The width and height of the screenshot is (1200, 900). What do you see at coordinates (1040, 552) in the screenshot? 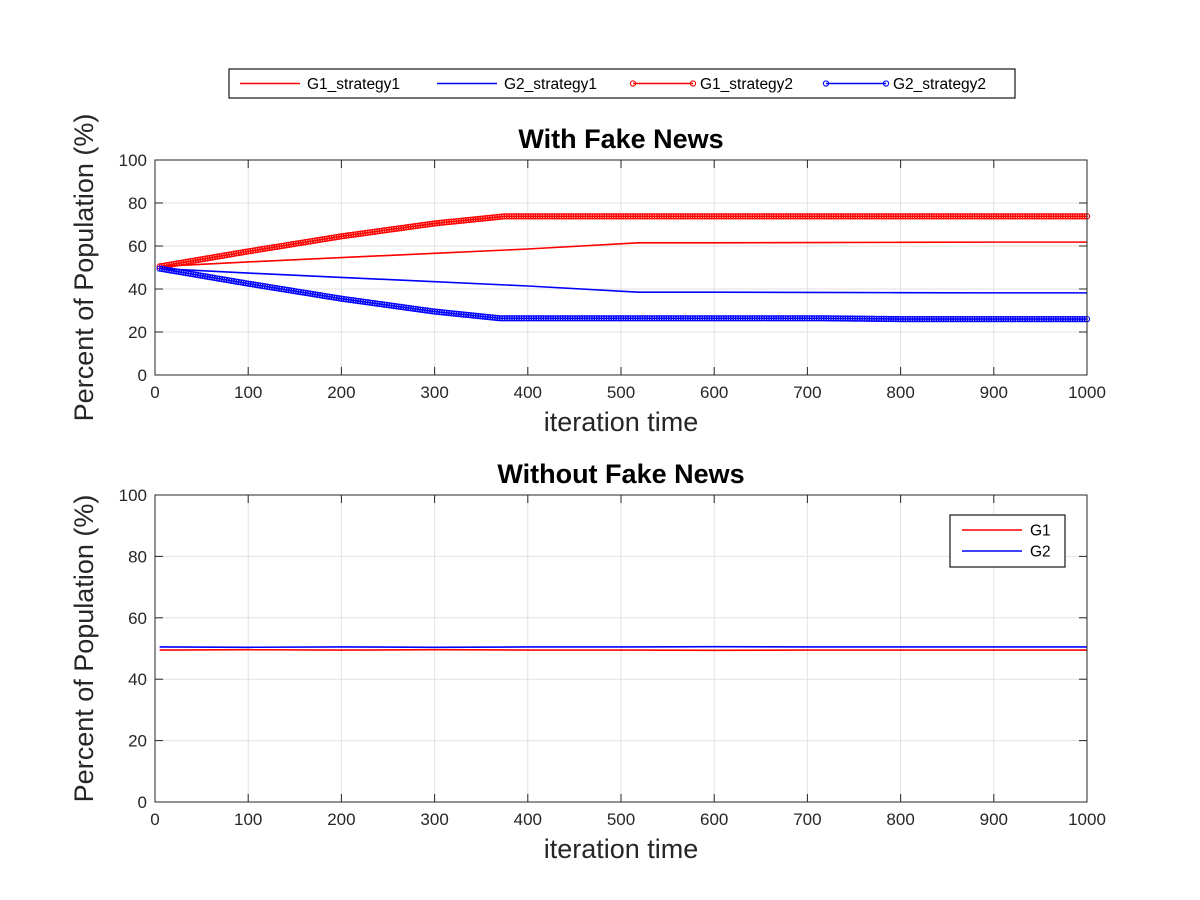
I see `legend-label: G2` at bounding box center [1040, 552].